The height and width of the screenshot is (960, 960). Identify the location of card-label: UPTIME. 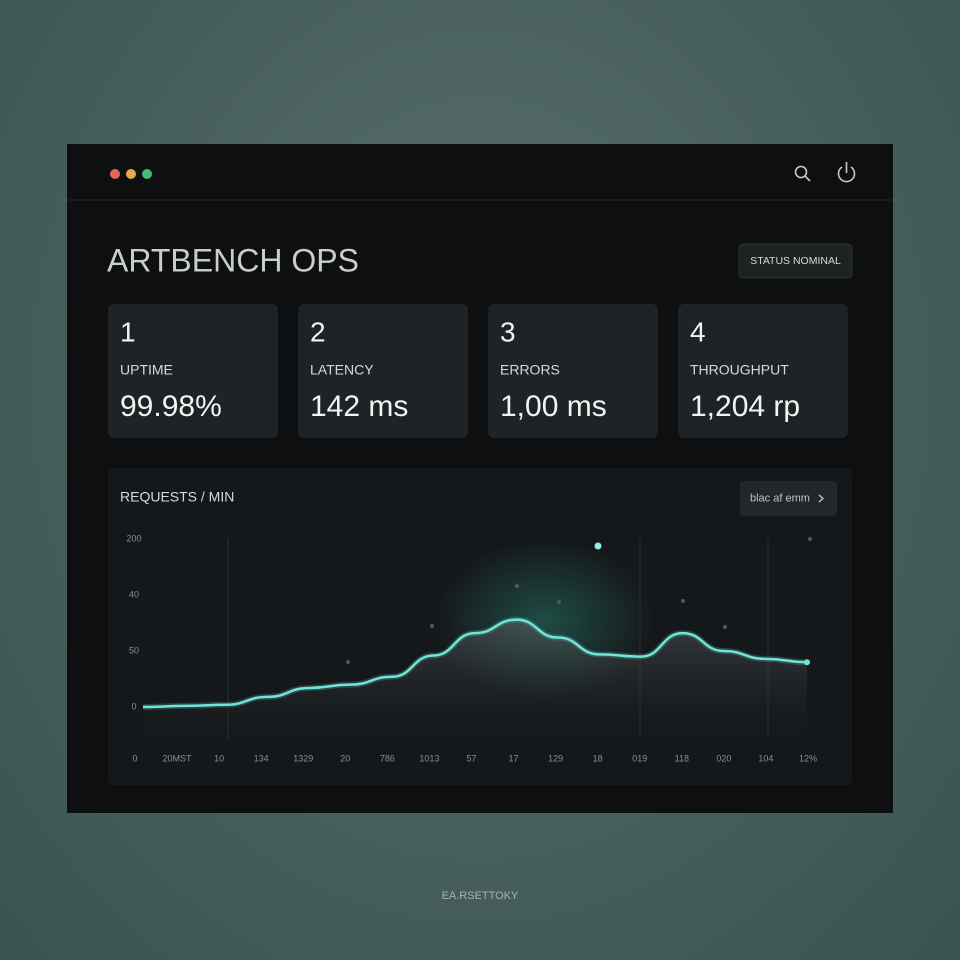
(146, 370).